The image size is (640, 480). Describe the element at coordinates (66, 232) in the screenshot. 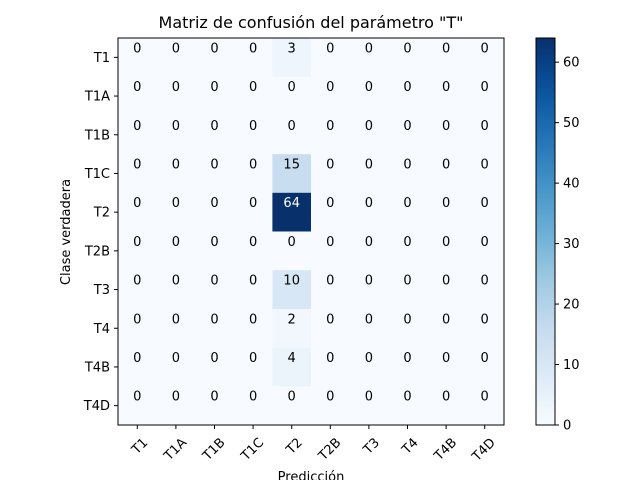

I see `y-axis-label: Clase verdadera` at that location.